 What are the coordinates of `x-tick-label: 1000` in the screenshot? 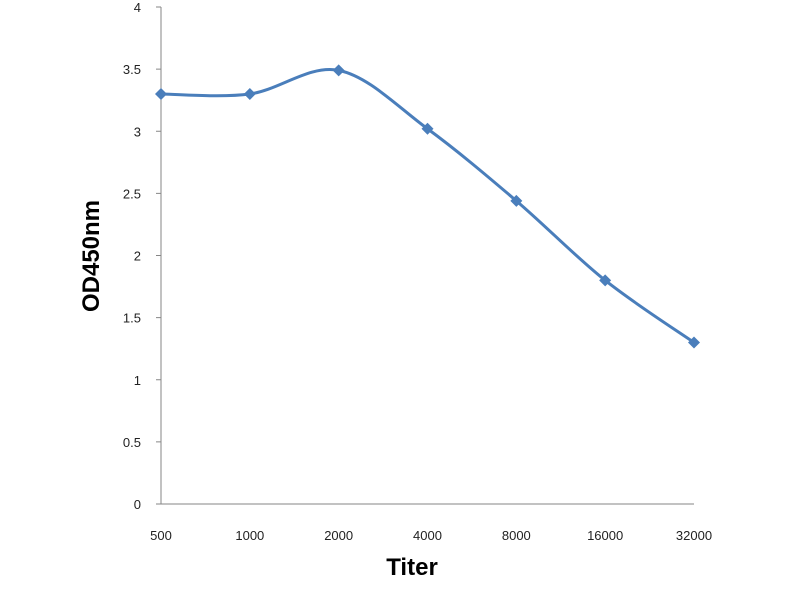 It's located at (249, 535).